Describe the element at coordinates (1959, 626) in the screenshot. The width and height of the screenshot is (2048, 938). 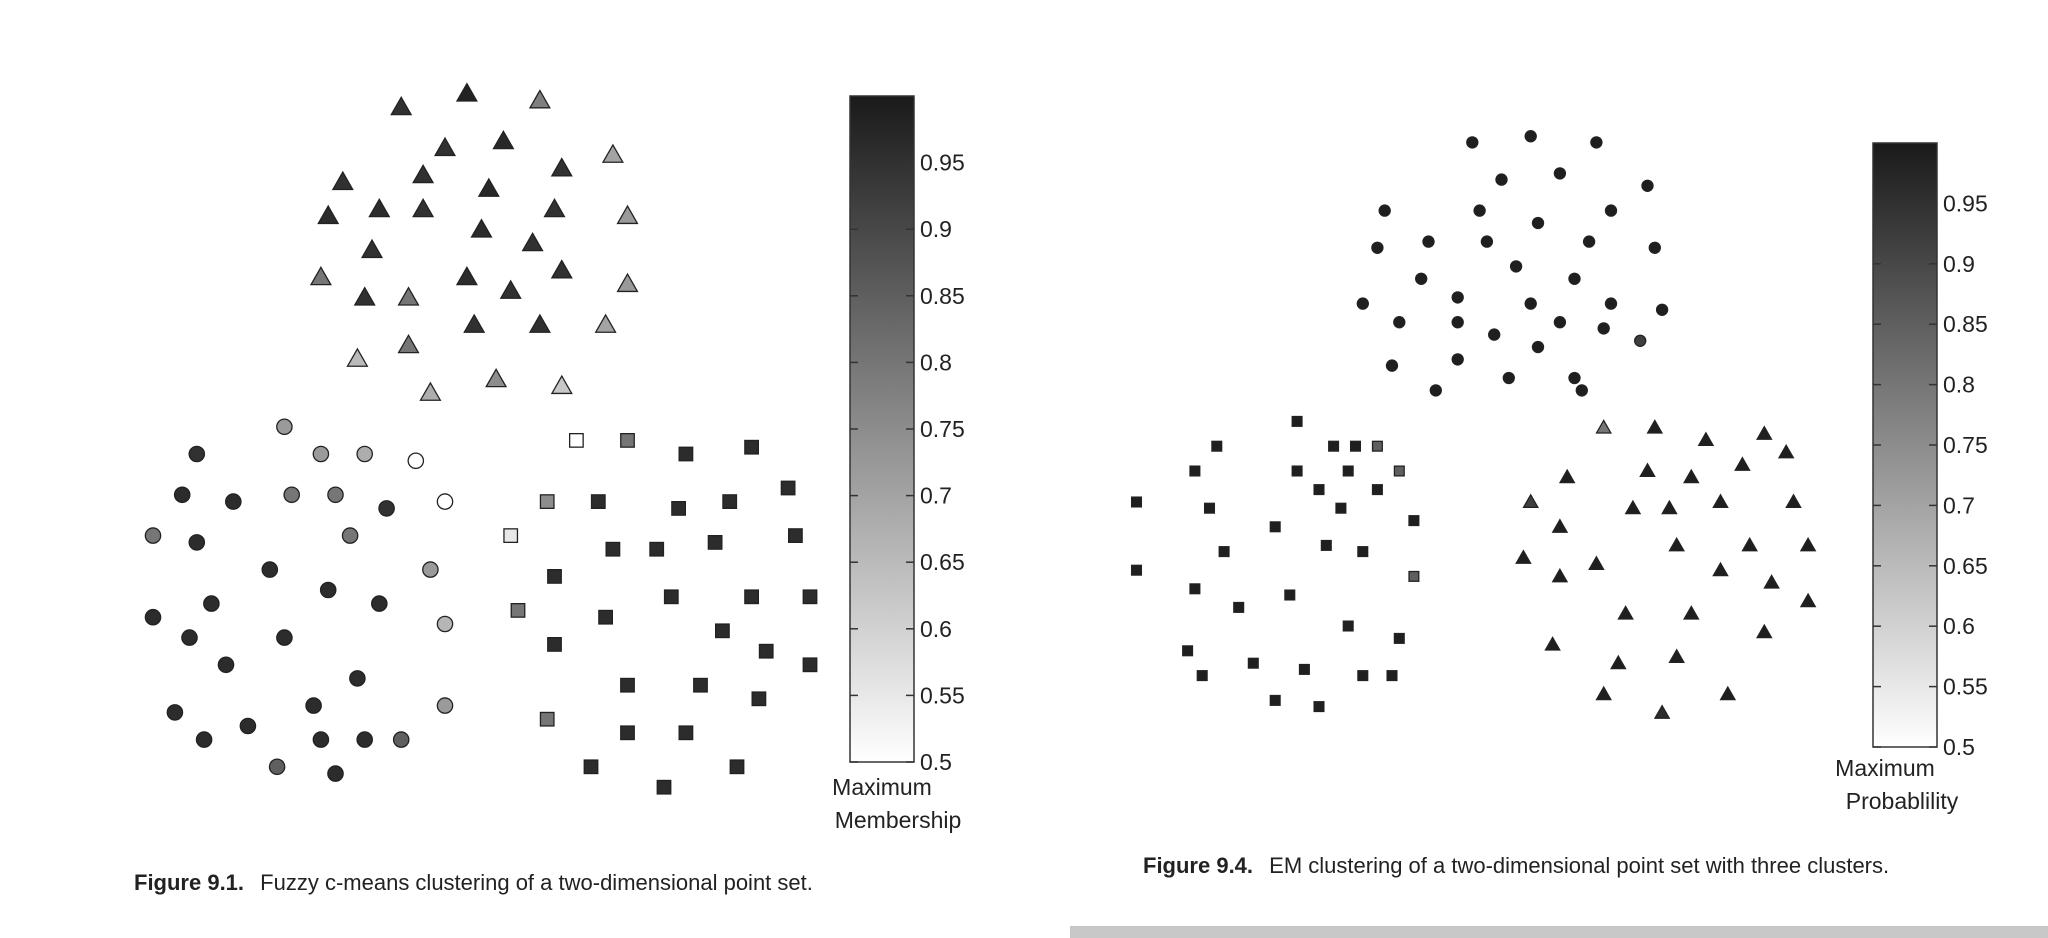
I see `colorbar-tick-label: 0.6` at that location.